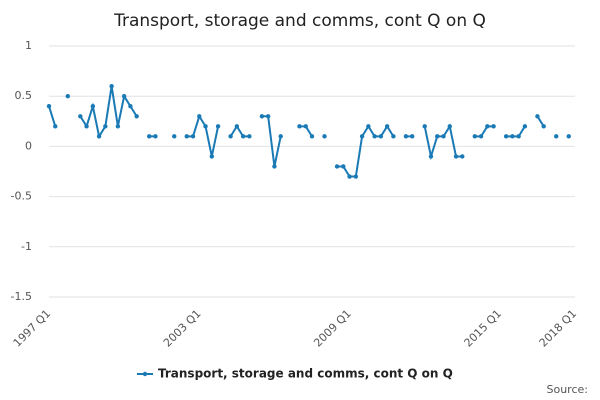 This screenshot has width=600, height=400. What do you see at coordinates (21, 296) in the screenshot?
I see `y-tick-label: -1.5` at bounding box center [21, 296].